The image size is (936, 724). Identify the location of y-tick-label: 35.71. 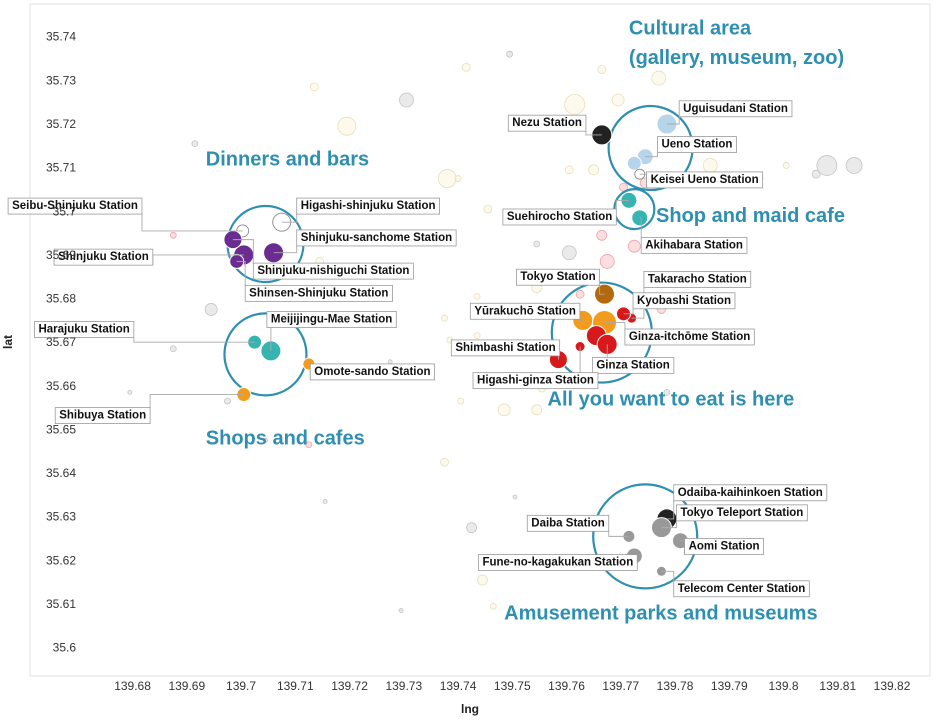
(61, 168).